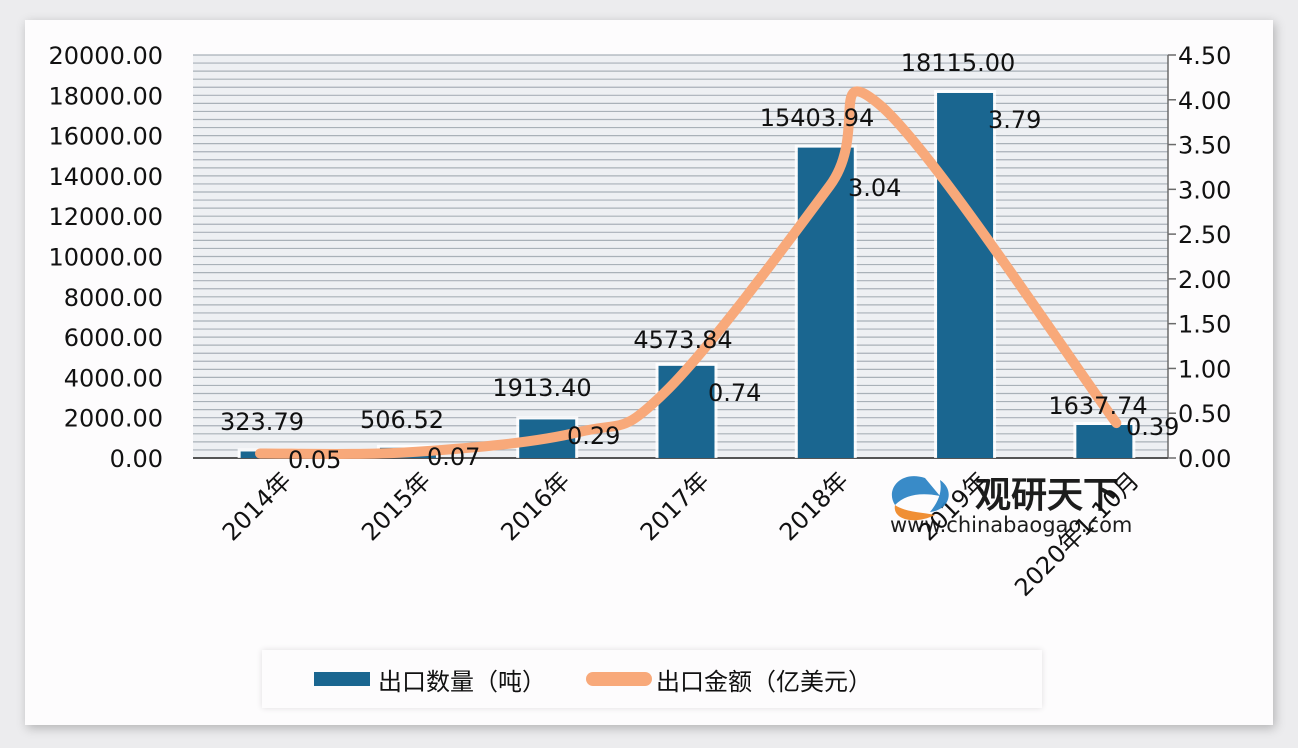 The height and width of the screenshot is (748, 1298). Describe the element at coordinates (619, 679) in the screenshot. I see `line-swatch-icon` at that location.